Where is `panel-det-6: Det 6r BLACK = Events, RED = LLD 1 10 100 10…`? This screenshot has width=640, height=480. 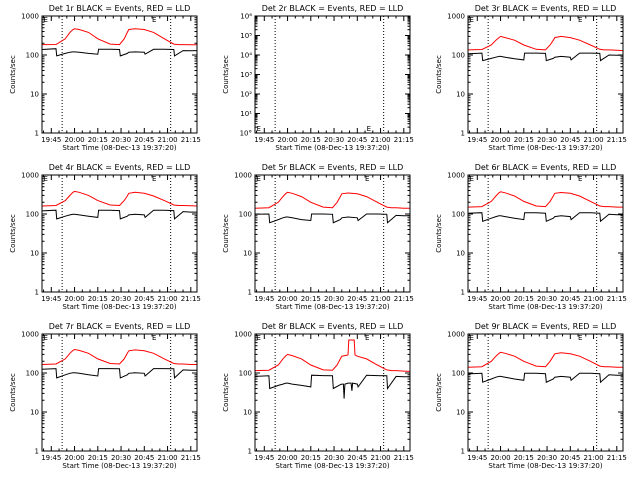 panel-det-6: Det 6r BLACK = Events, RED = LLD 1 10 100 10… is located at coordinates (531, 237).